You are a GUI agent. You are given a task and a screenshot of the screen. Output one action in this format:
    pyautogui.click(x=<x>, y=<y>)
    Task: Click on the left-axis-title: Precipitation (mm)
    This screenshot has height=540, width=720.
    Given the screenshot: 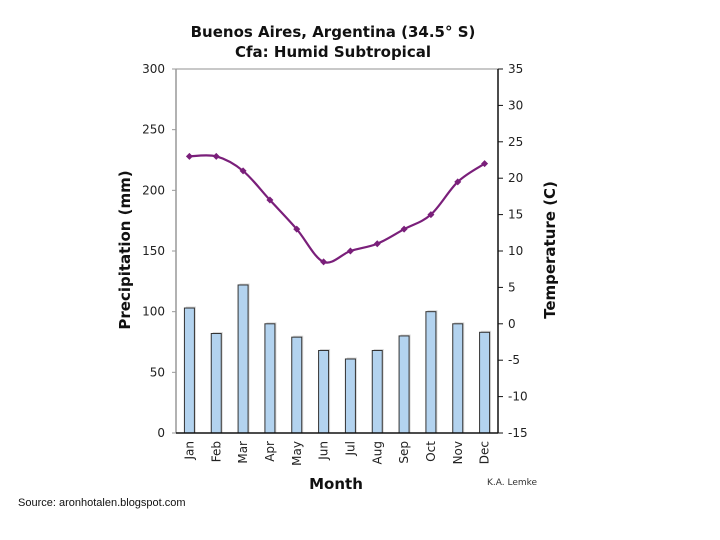 What is the action you would take?
    pyautogui.click(x=125, y=249)
    